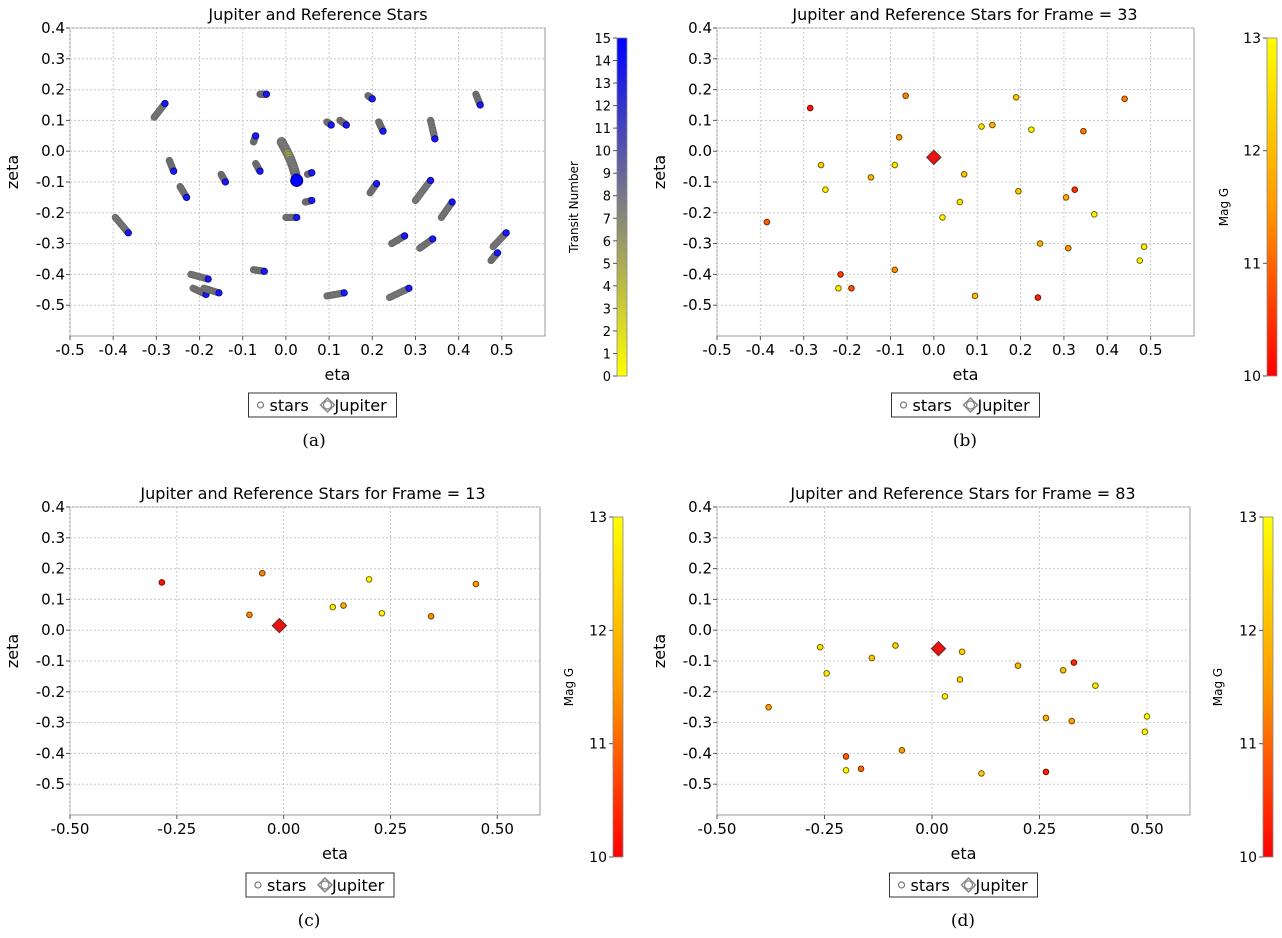  I want to click on y-tick-label: -0.1, so click(697, 182).